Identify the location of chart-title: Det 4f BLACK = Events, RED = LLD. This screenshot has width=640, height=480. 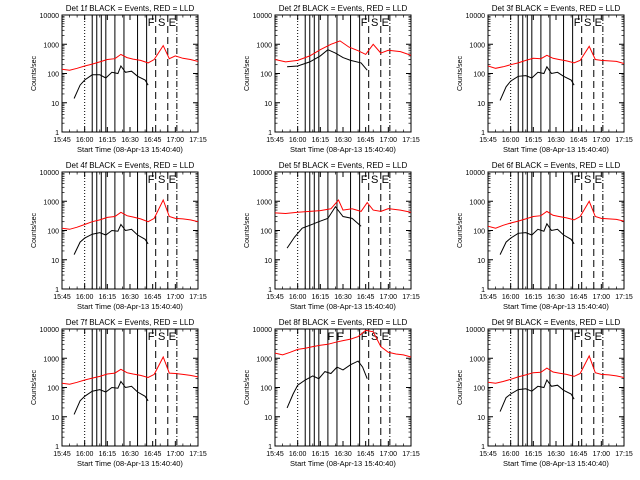
(130, 165).